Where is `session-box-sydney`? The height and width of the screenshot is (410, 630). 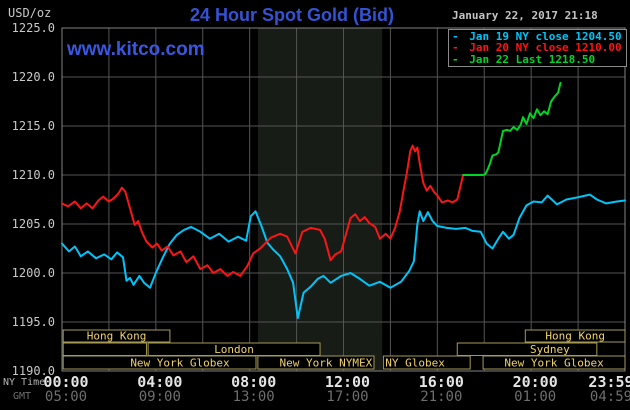
session-box-sydney is located at coordinates (527, 349).